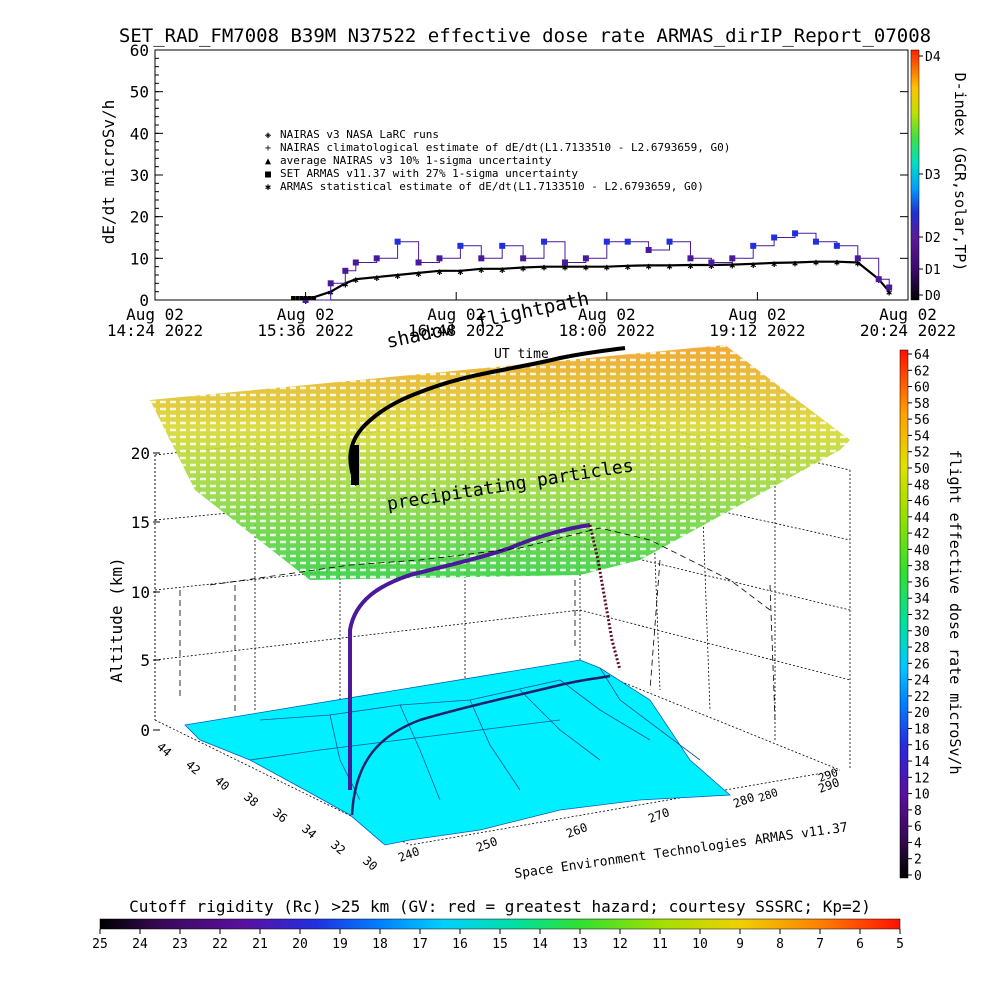 The width and height of the screenshot is (1000, 1000). Describe the element at coordinates (922, 778) in the screenshot. I see `dose-tick-label: 12` at that location.